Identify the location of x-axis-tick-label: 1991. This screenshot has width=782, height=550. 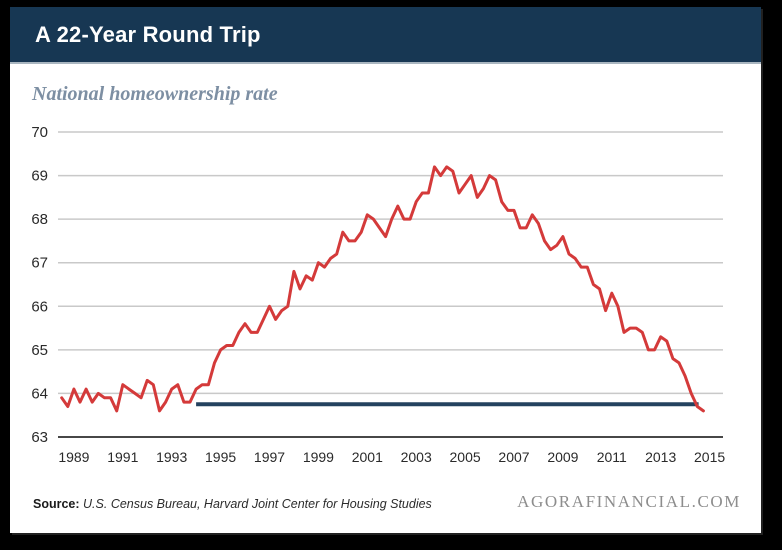
(122, 457).